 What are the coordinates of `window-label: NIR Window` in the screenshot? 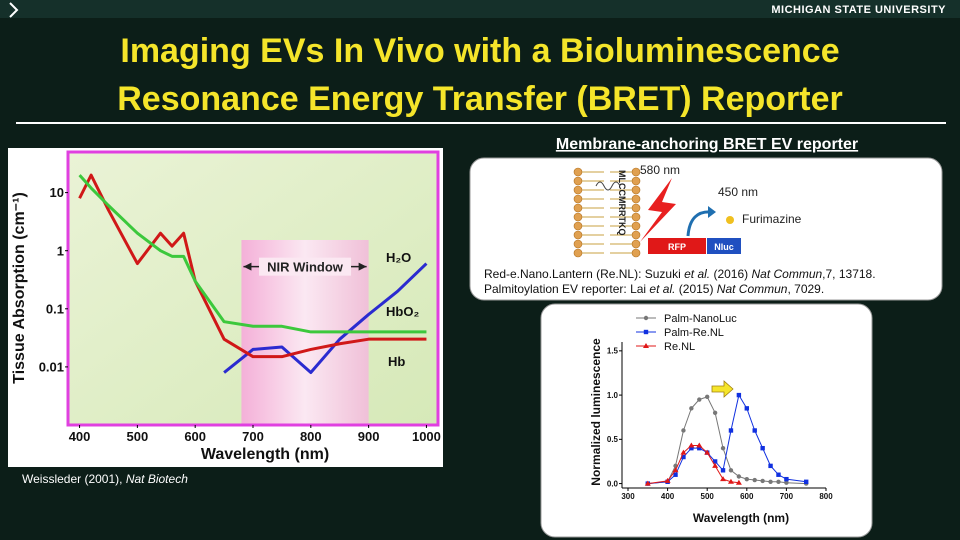 It's located at (305, 267).